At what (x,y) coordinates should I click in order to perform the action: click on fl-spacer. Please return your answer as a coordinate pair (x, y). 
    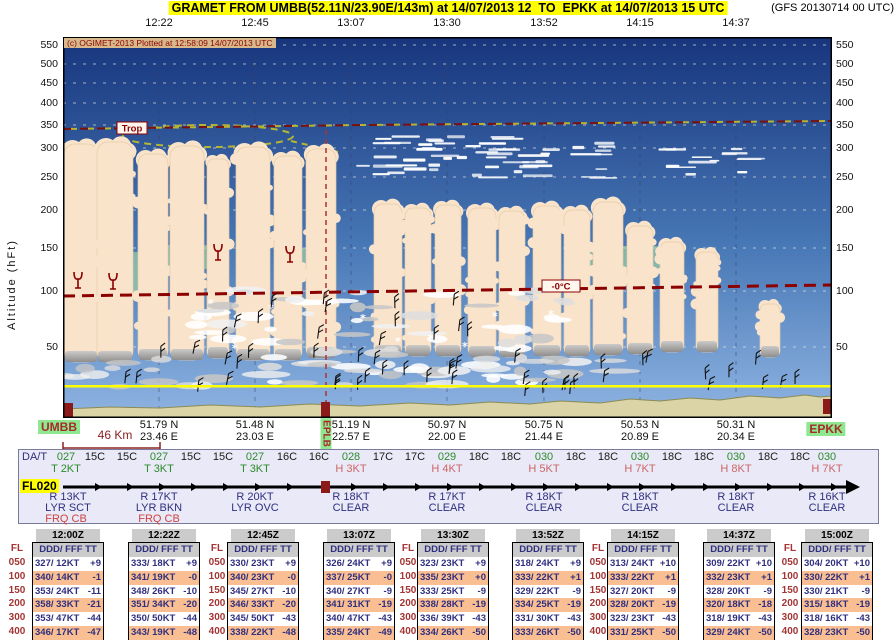
    Looking at the image, I should click on (790, 535).